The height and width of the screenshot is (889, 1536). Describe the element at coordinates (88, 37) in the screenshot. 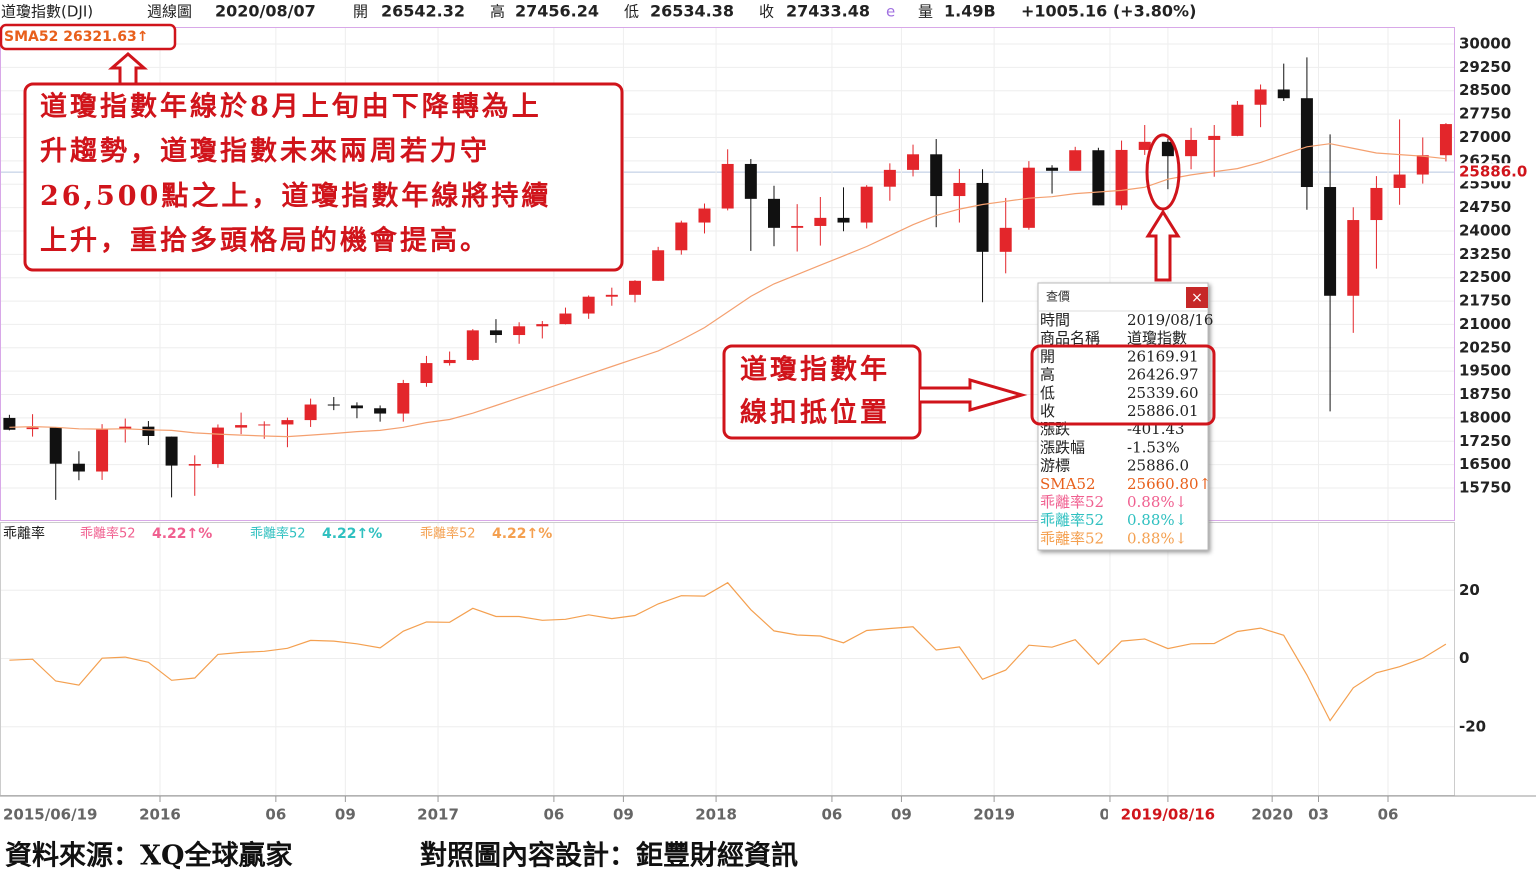

I see `sma-label-box` at that location.